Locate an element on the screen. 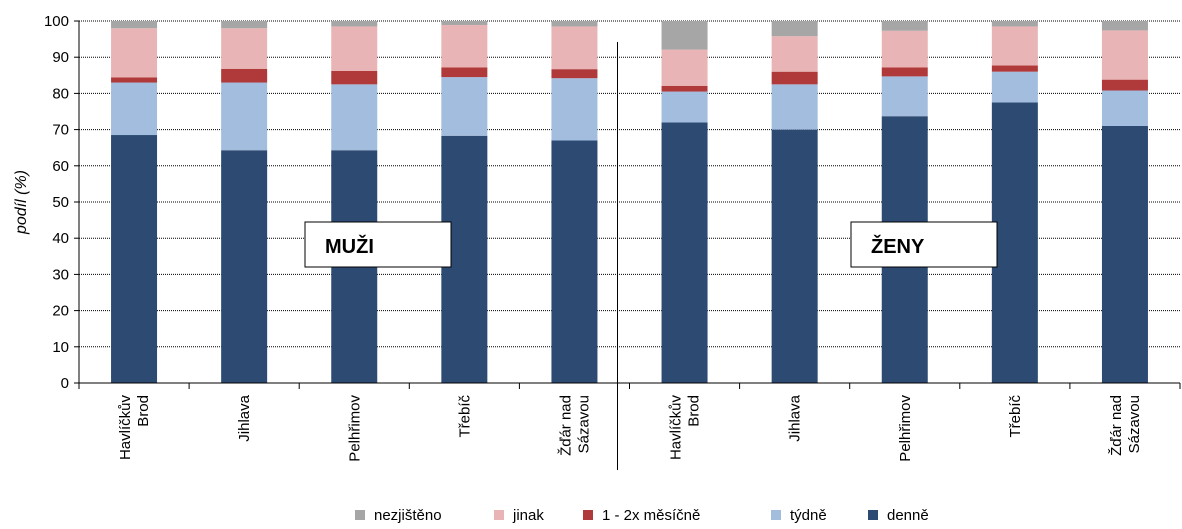 Image resolution: width=1182 pixels, height=529 pixels. y-tick-label: 80 is located at coordinates (60, 93).